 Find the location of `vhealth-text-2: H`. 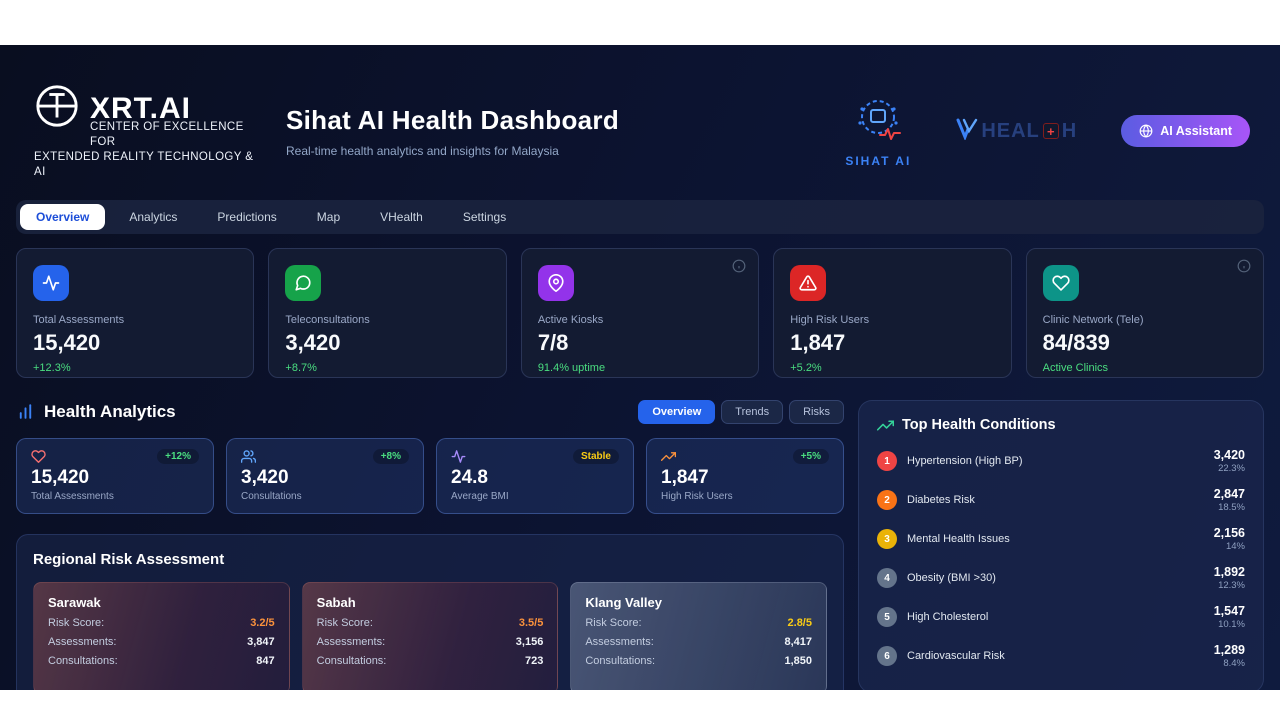

vhealth-text-2: H is located at coordinates (1069, 130).